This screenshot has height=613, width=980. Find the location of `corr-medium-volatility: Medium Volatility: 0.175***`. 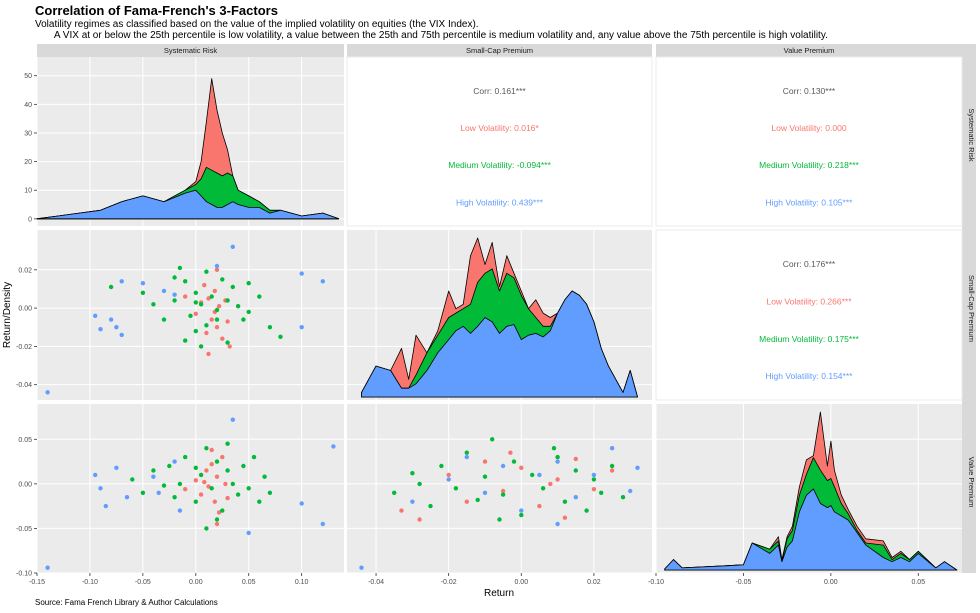

corr-medium-volatility: Medium Volatility: 0.175*** is located at coordinates (809, 339).